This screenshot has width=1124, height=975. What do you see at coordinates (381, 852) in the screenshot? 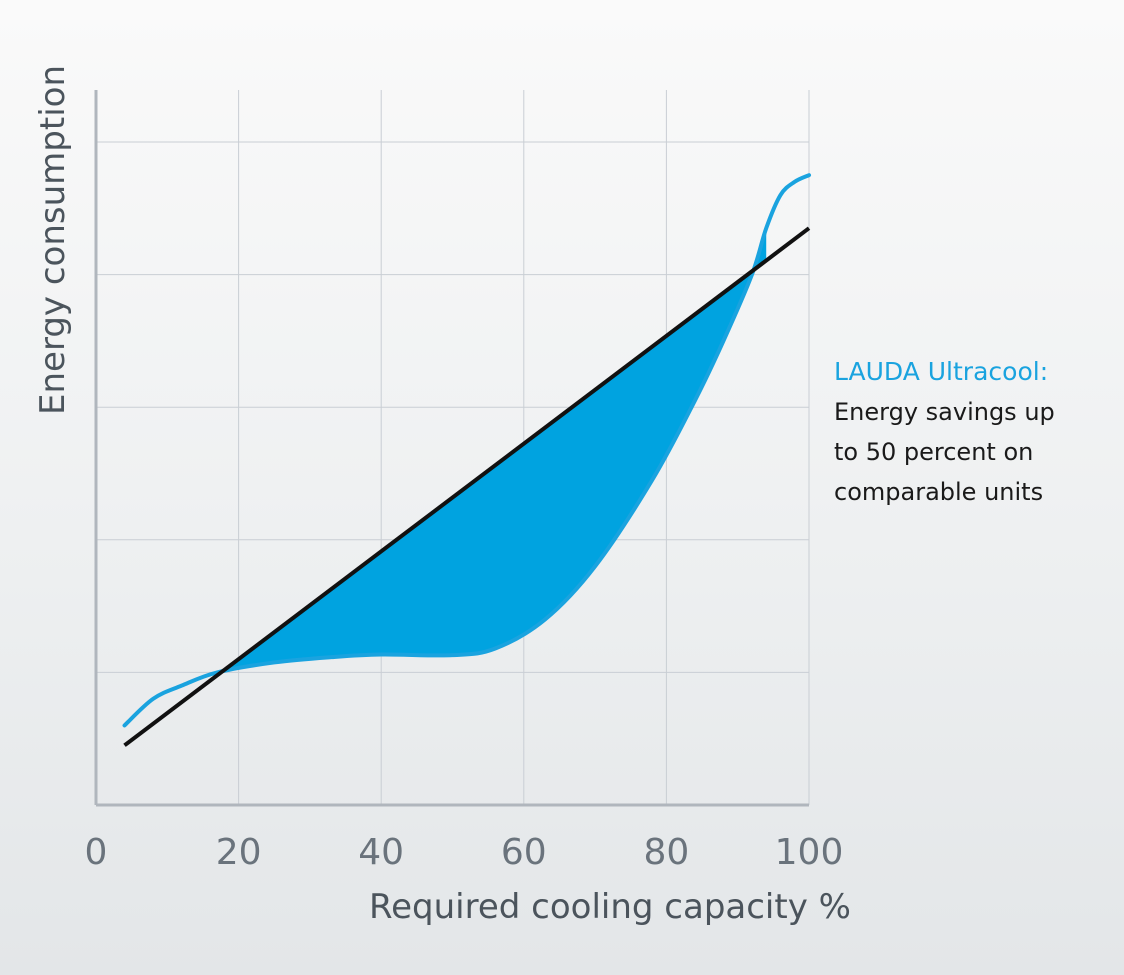
I see `x-tick-label: 40` at bounding box center [381, 852].